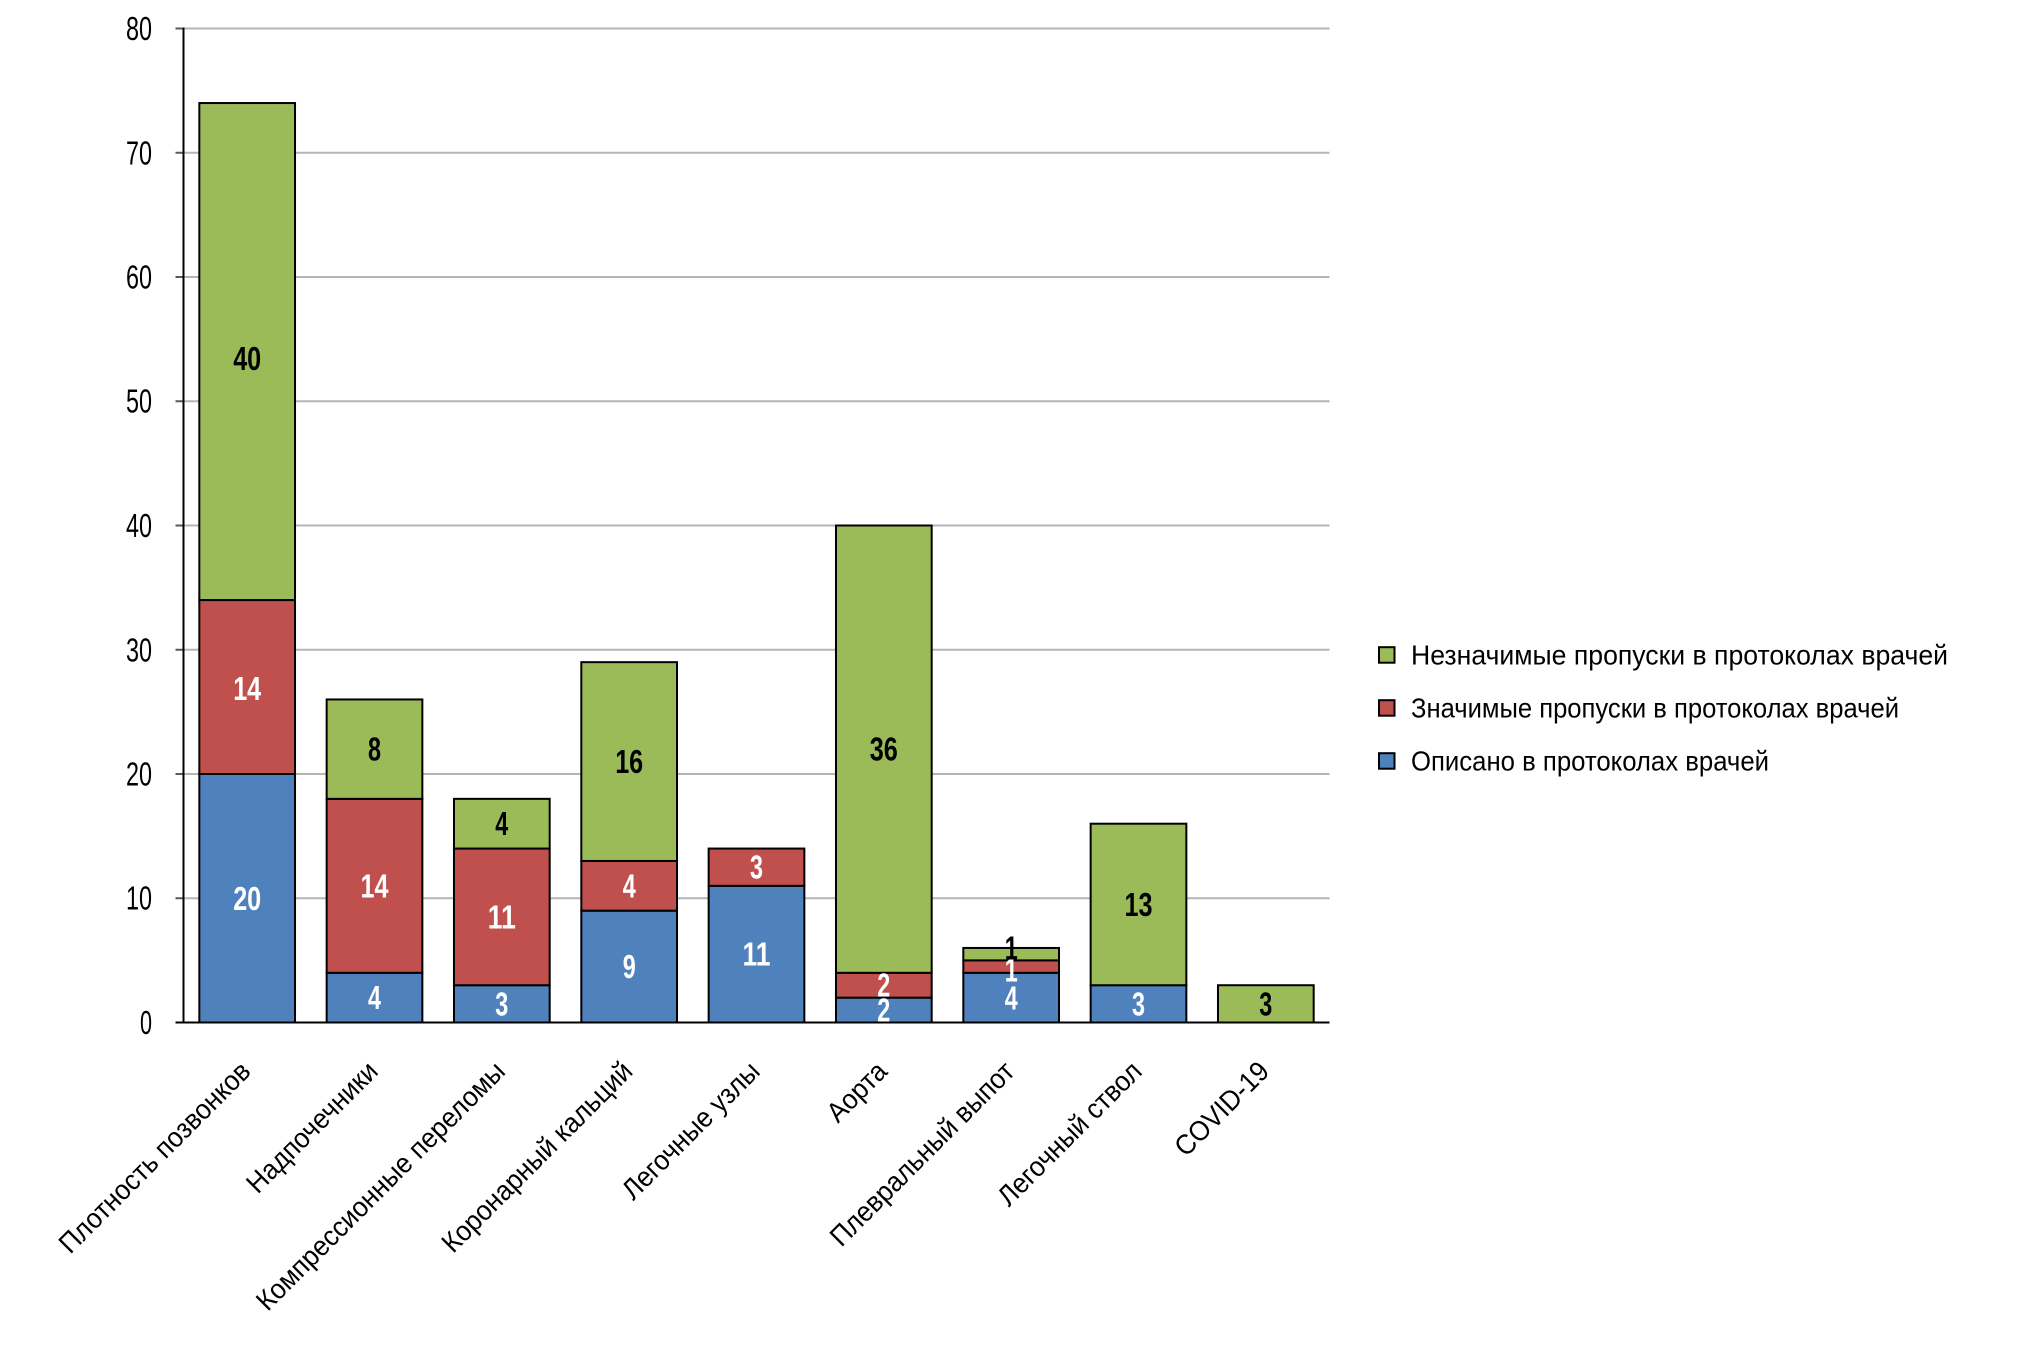 The width and height of the screenshot is (2026, 1350). I want to click on svg-text: 0, so click(146, 1022).